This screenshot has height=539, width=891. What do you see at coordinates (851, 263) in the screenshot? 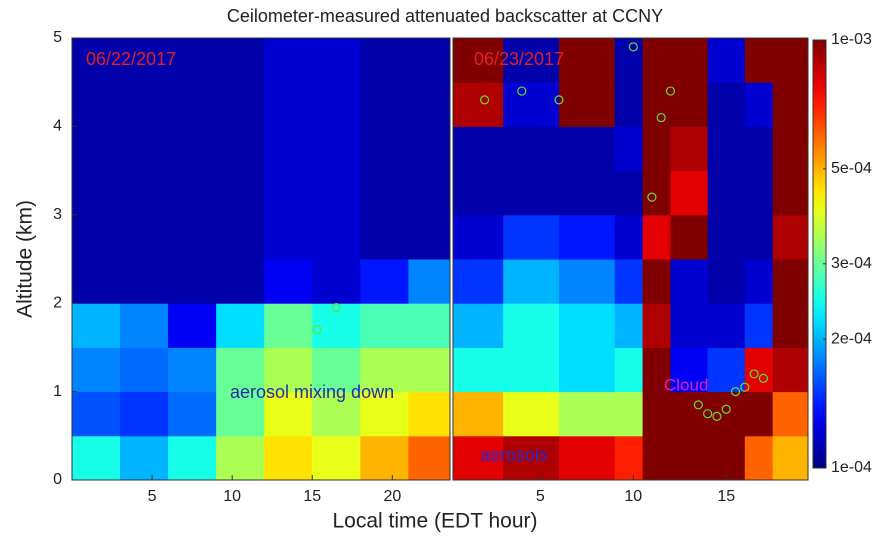
I see `colorbar-tick-label: 3e-04` at bounding box center [851, 263].